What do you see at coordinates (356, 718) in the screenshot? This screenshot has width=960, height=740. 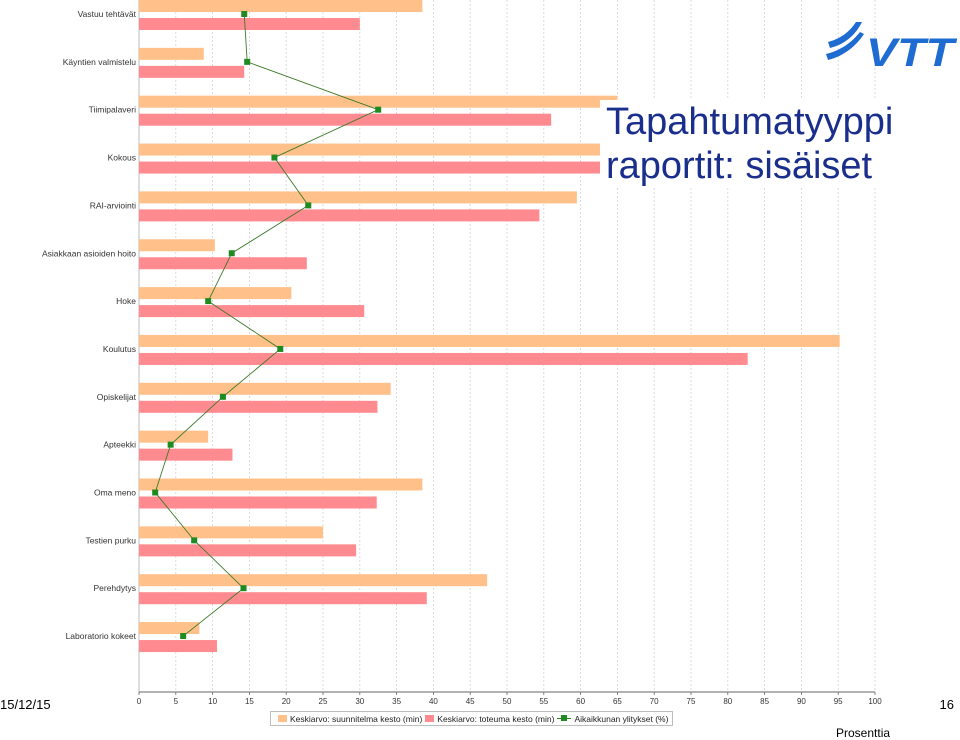 I see `legend-label-planned: Keskiarvo: suunnitelma kesto (min)` at bounding box center [356, 718].